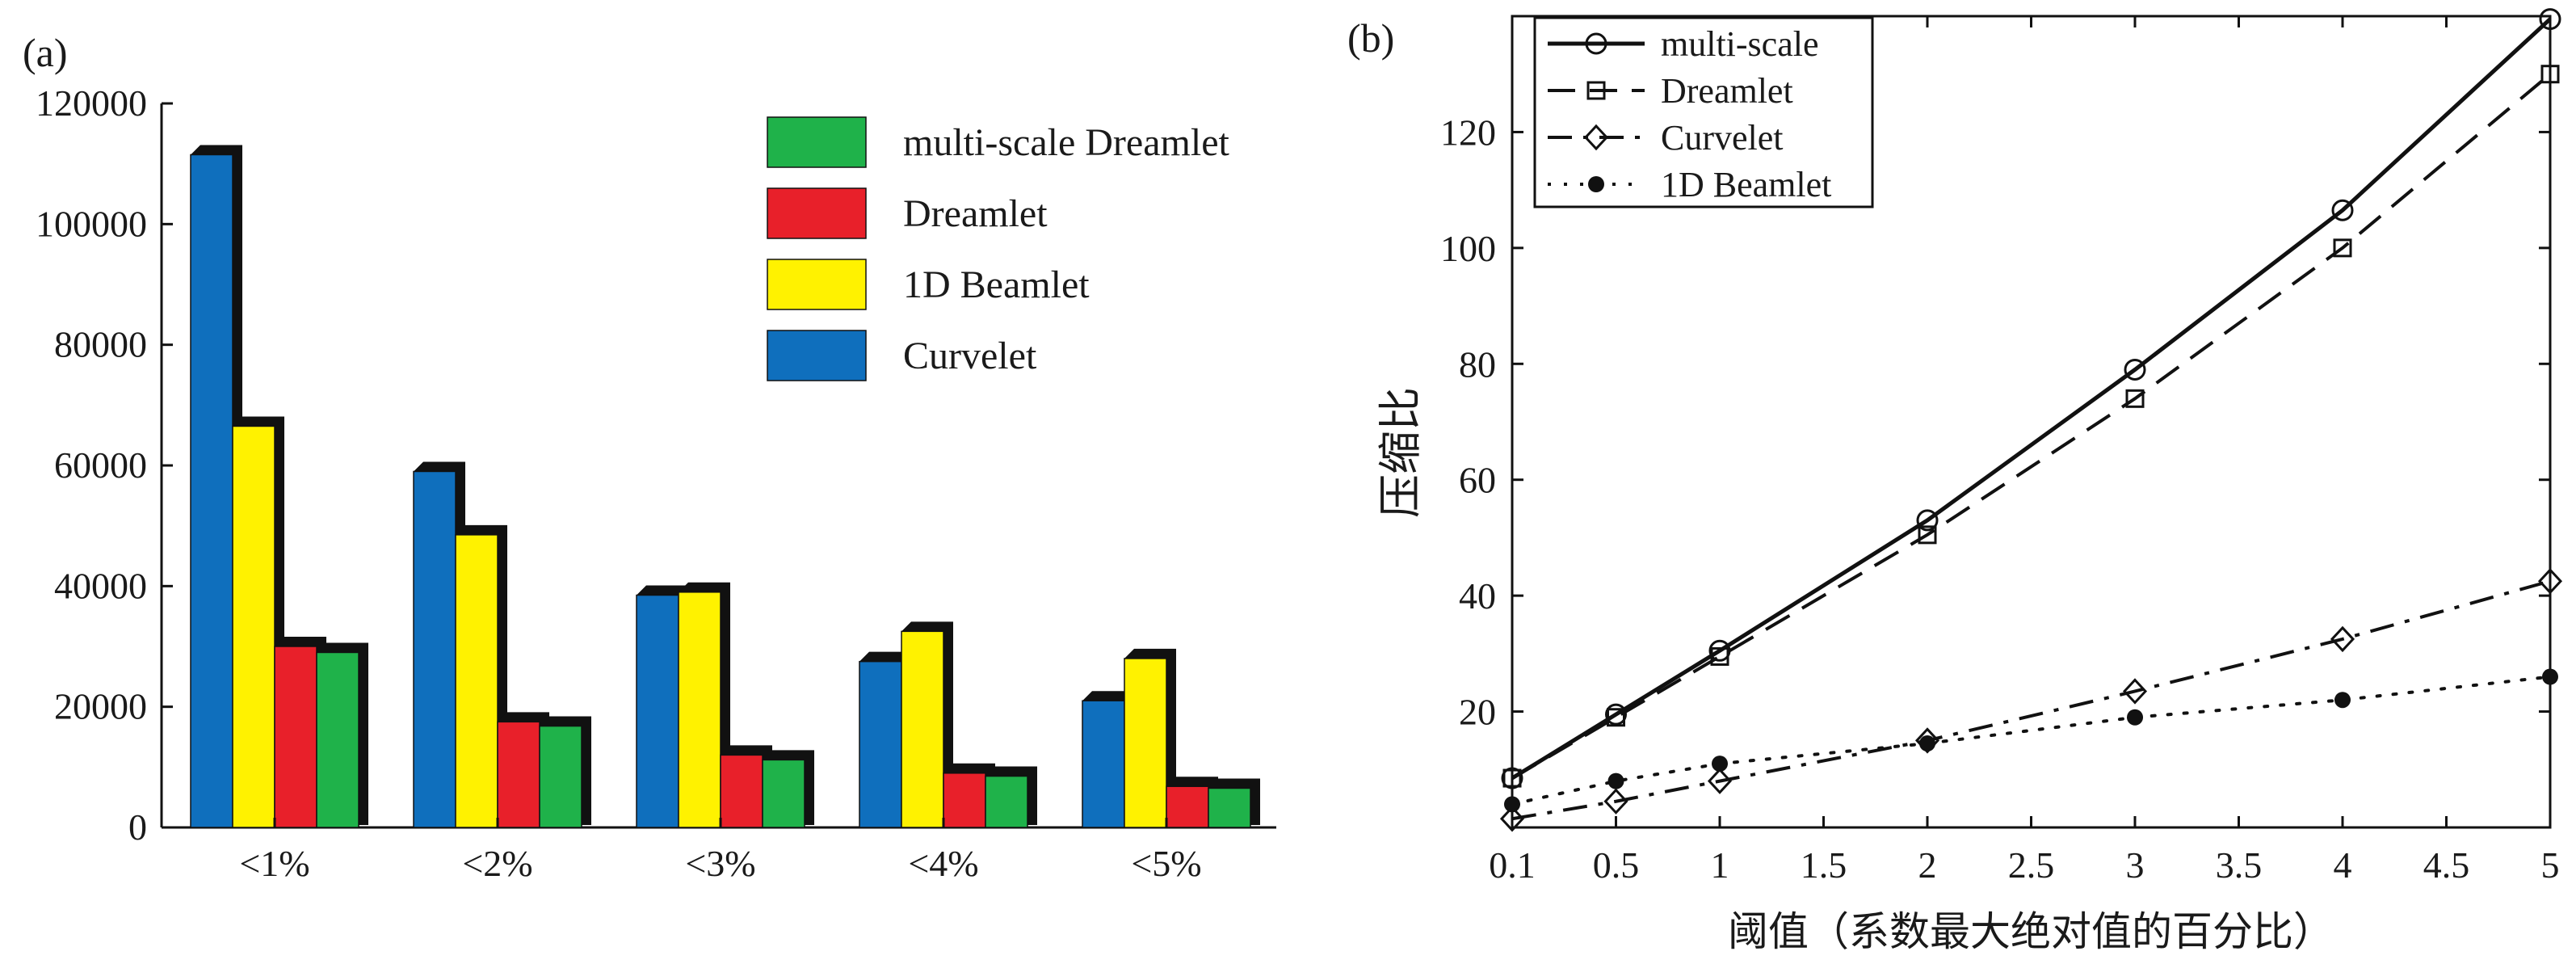 The width and height of the screenshot is (2576, 964). I want to click on y-tick-label: 60000, so click(101, 465).